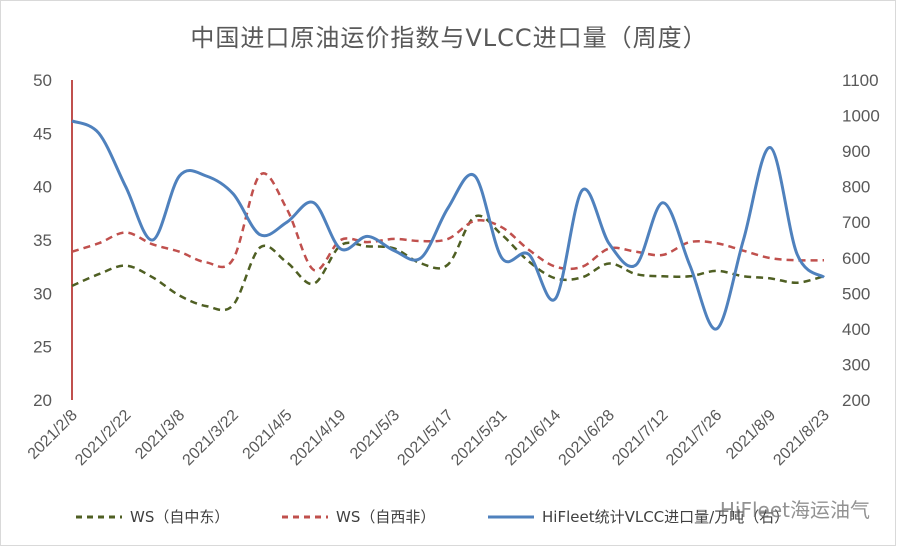 The height and width of the screenshot is (548, 898). Describe the element at coordinates (856, 293) in the screenshot. I see `right-tick-label: 500` at that location.